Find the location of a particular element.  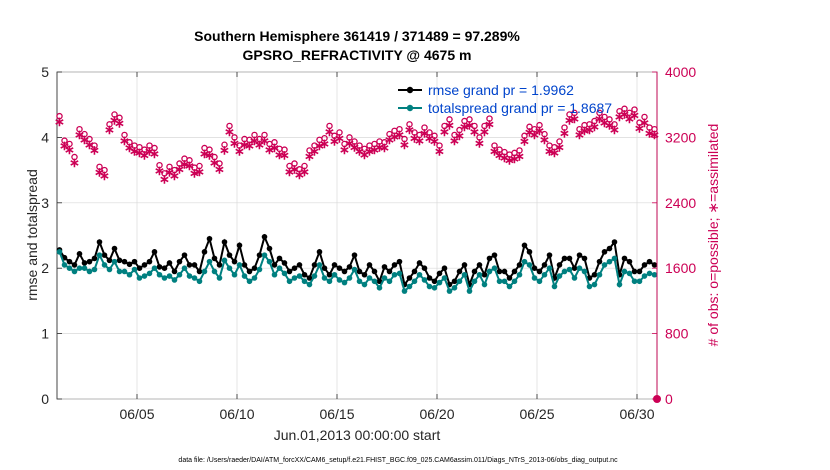

x-tick-label: 06/30 is located at coordinates (636, 414).